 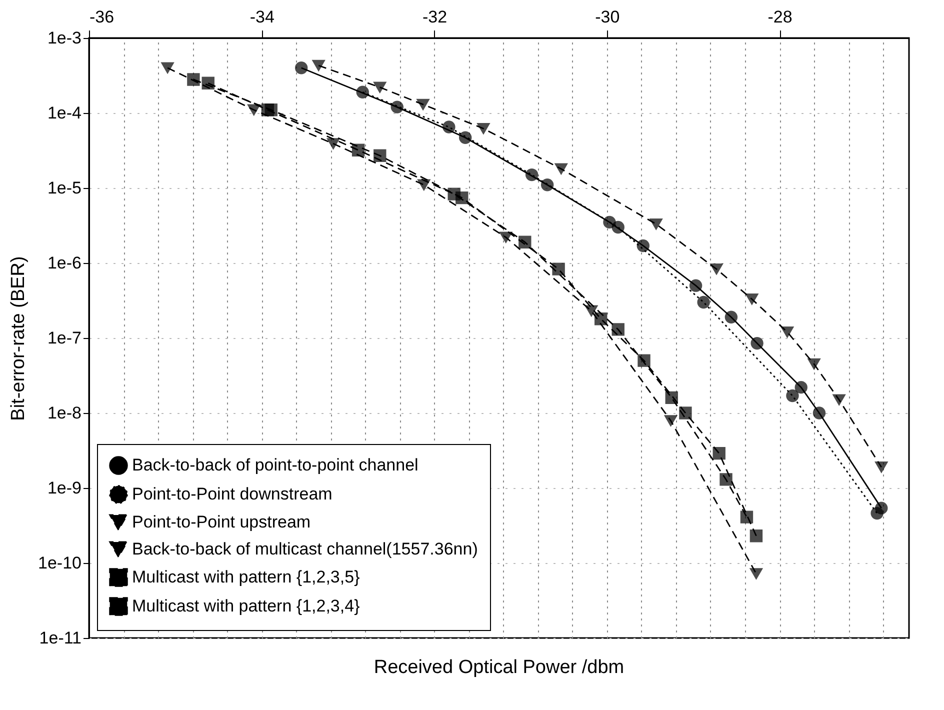 What do you see at coordinates (499, 667) in the screenshot?
I see `x-axis-title: Received Optical Power /dbm` at bounding box center [499, 667].